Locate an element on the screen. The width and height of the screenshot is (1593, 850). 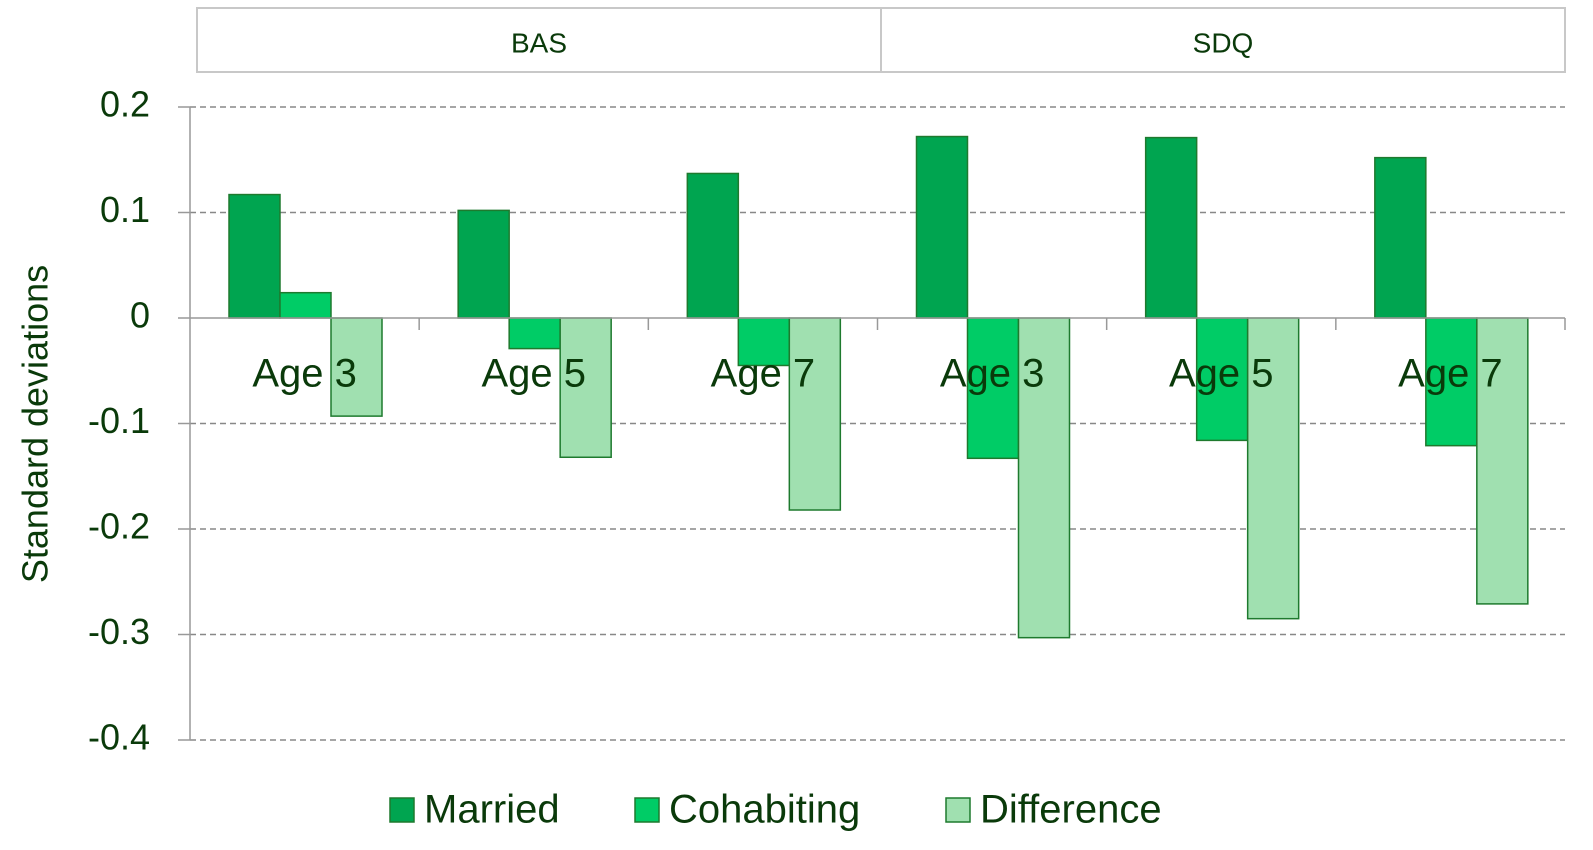
legend-label: Difference is located at coordinates (1071, 810).